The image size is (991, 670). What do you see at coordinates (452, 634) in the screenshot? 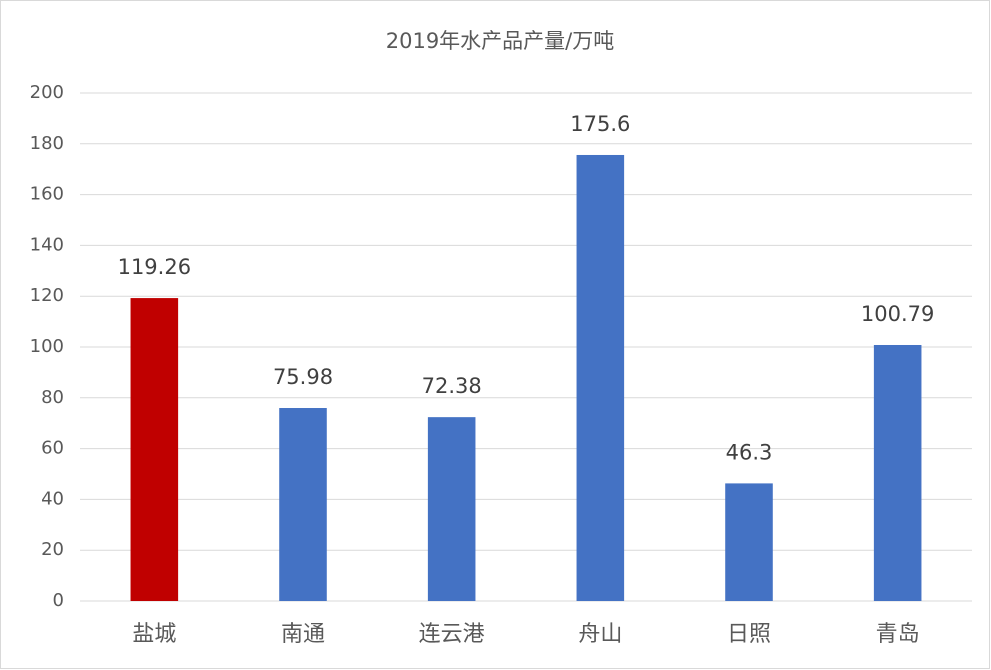
I see `x-tick-label: 连云港` at bounding box center [452, 634].